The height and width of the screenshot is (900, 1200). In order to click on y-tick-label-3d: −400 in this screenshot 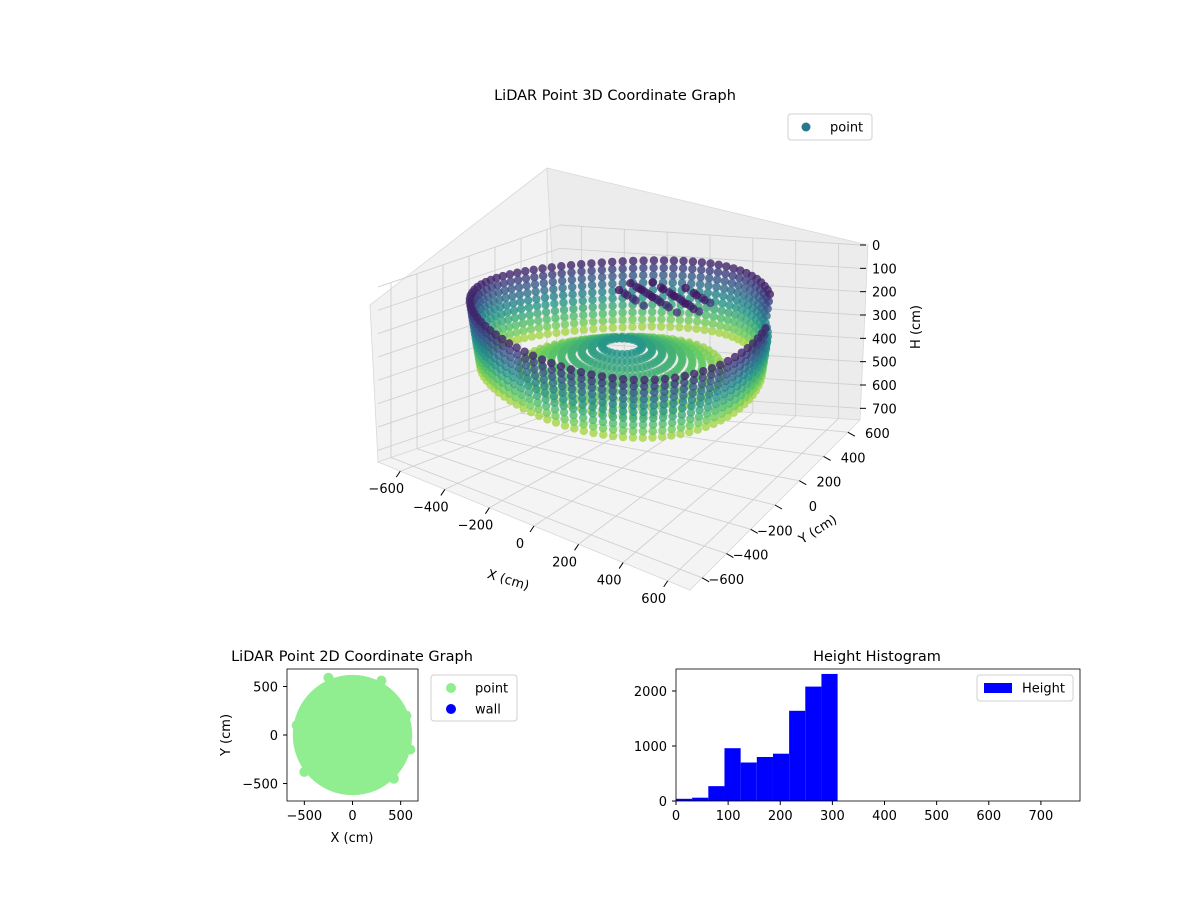, I will do `click(751, 556)`.